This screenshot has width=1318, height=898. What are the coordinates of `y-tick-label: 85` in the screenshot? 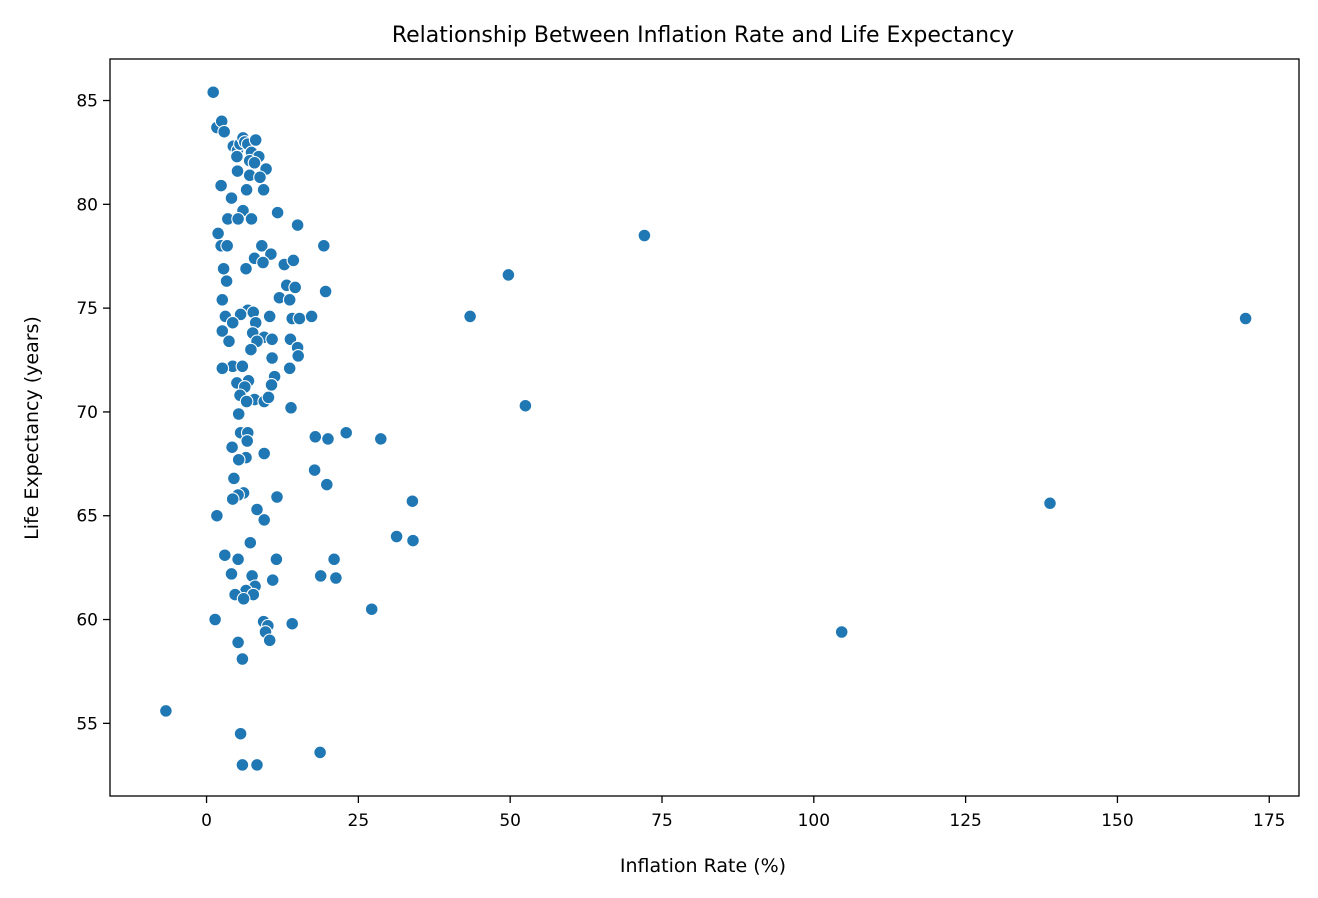 It's located at (87, 102).